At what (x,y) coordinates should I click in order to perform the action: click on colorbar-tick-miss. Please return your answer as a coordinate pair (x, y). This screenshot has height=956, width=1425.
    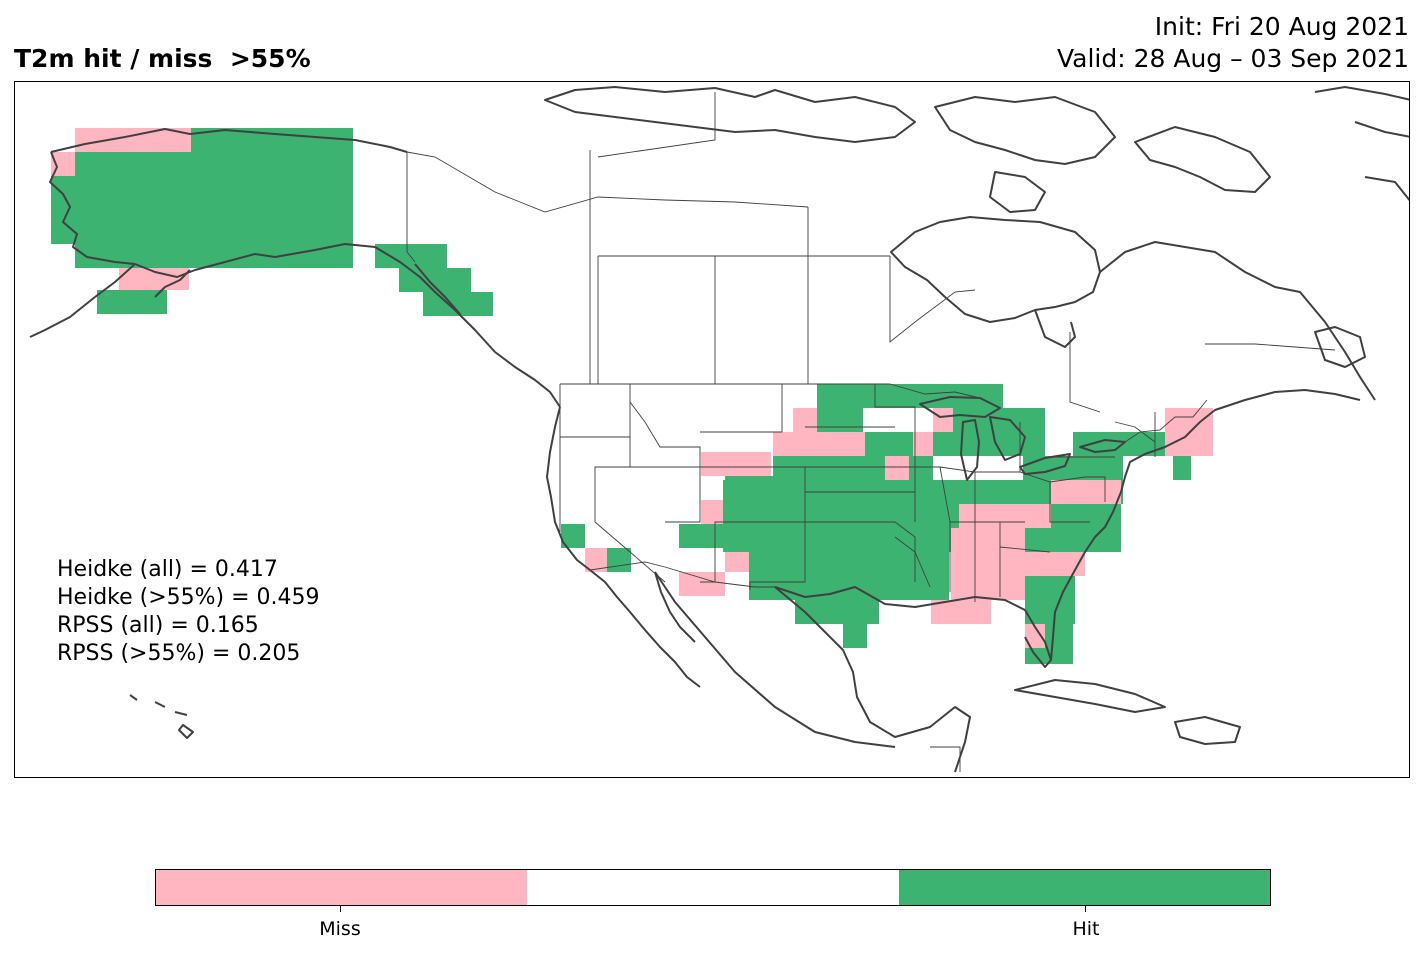
    Looking at the image, I should click on (340, 909).